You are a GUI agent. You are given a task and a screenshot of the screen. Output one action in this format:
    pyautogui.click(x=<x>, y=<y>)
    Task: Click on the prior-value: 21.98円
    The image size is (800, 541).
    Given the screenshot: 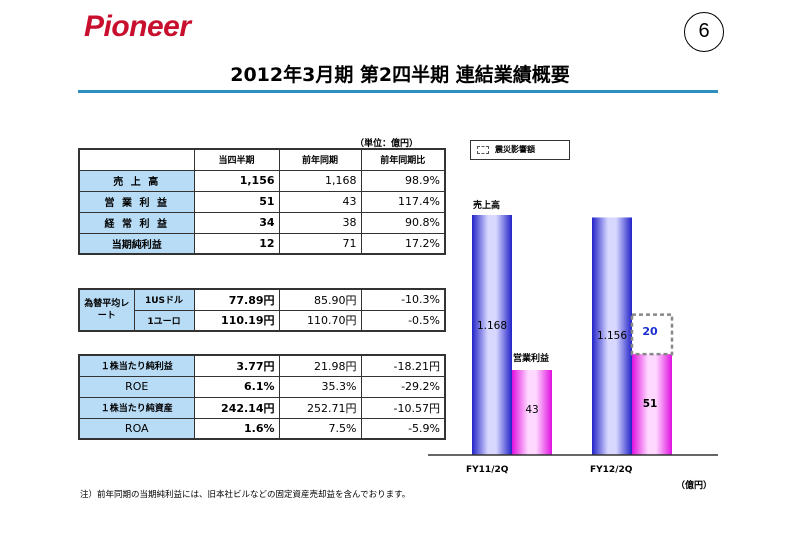 What is the action you would take?
    pyautogui.click(x=320, y=365)
    